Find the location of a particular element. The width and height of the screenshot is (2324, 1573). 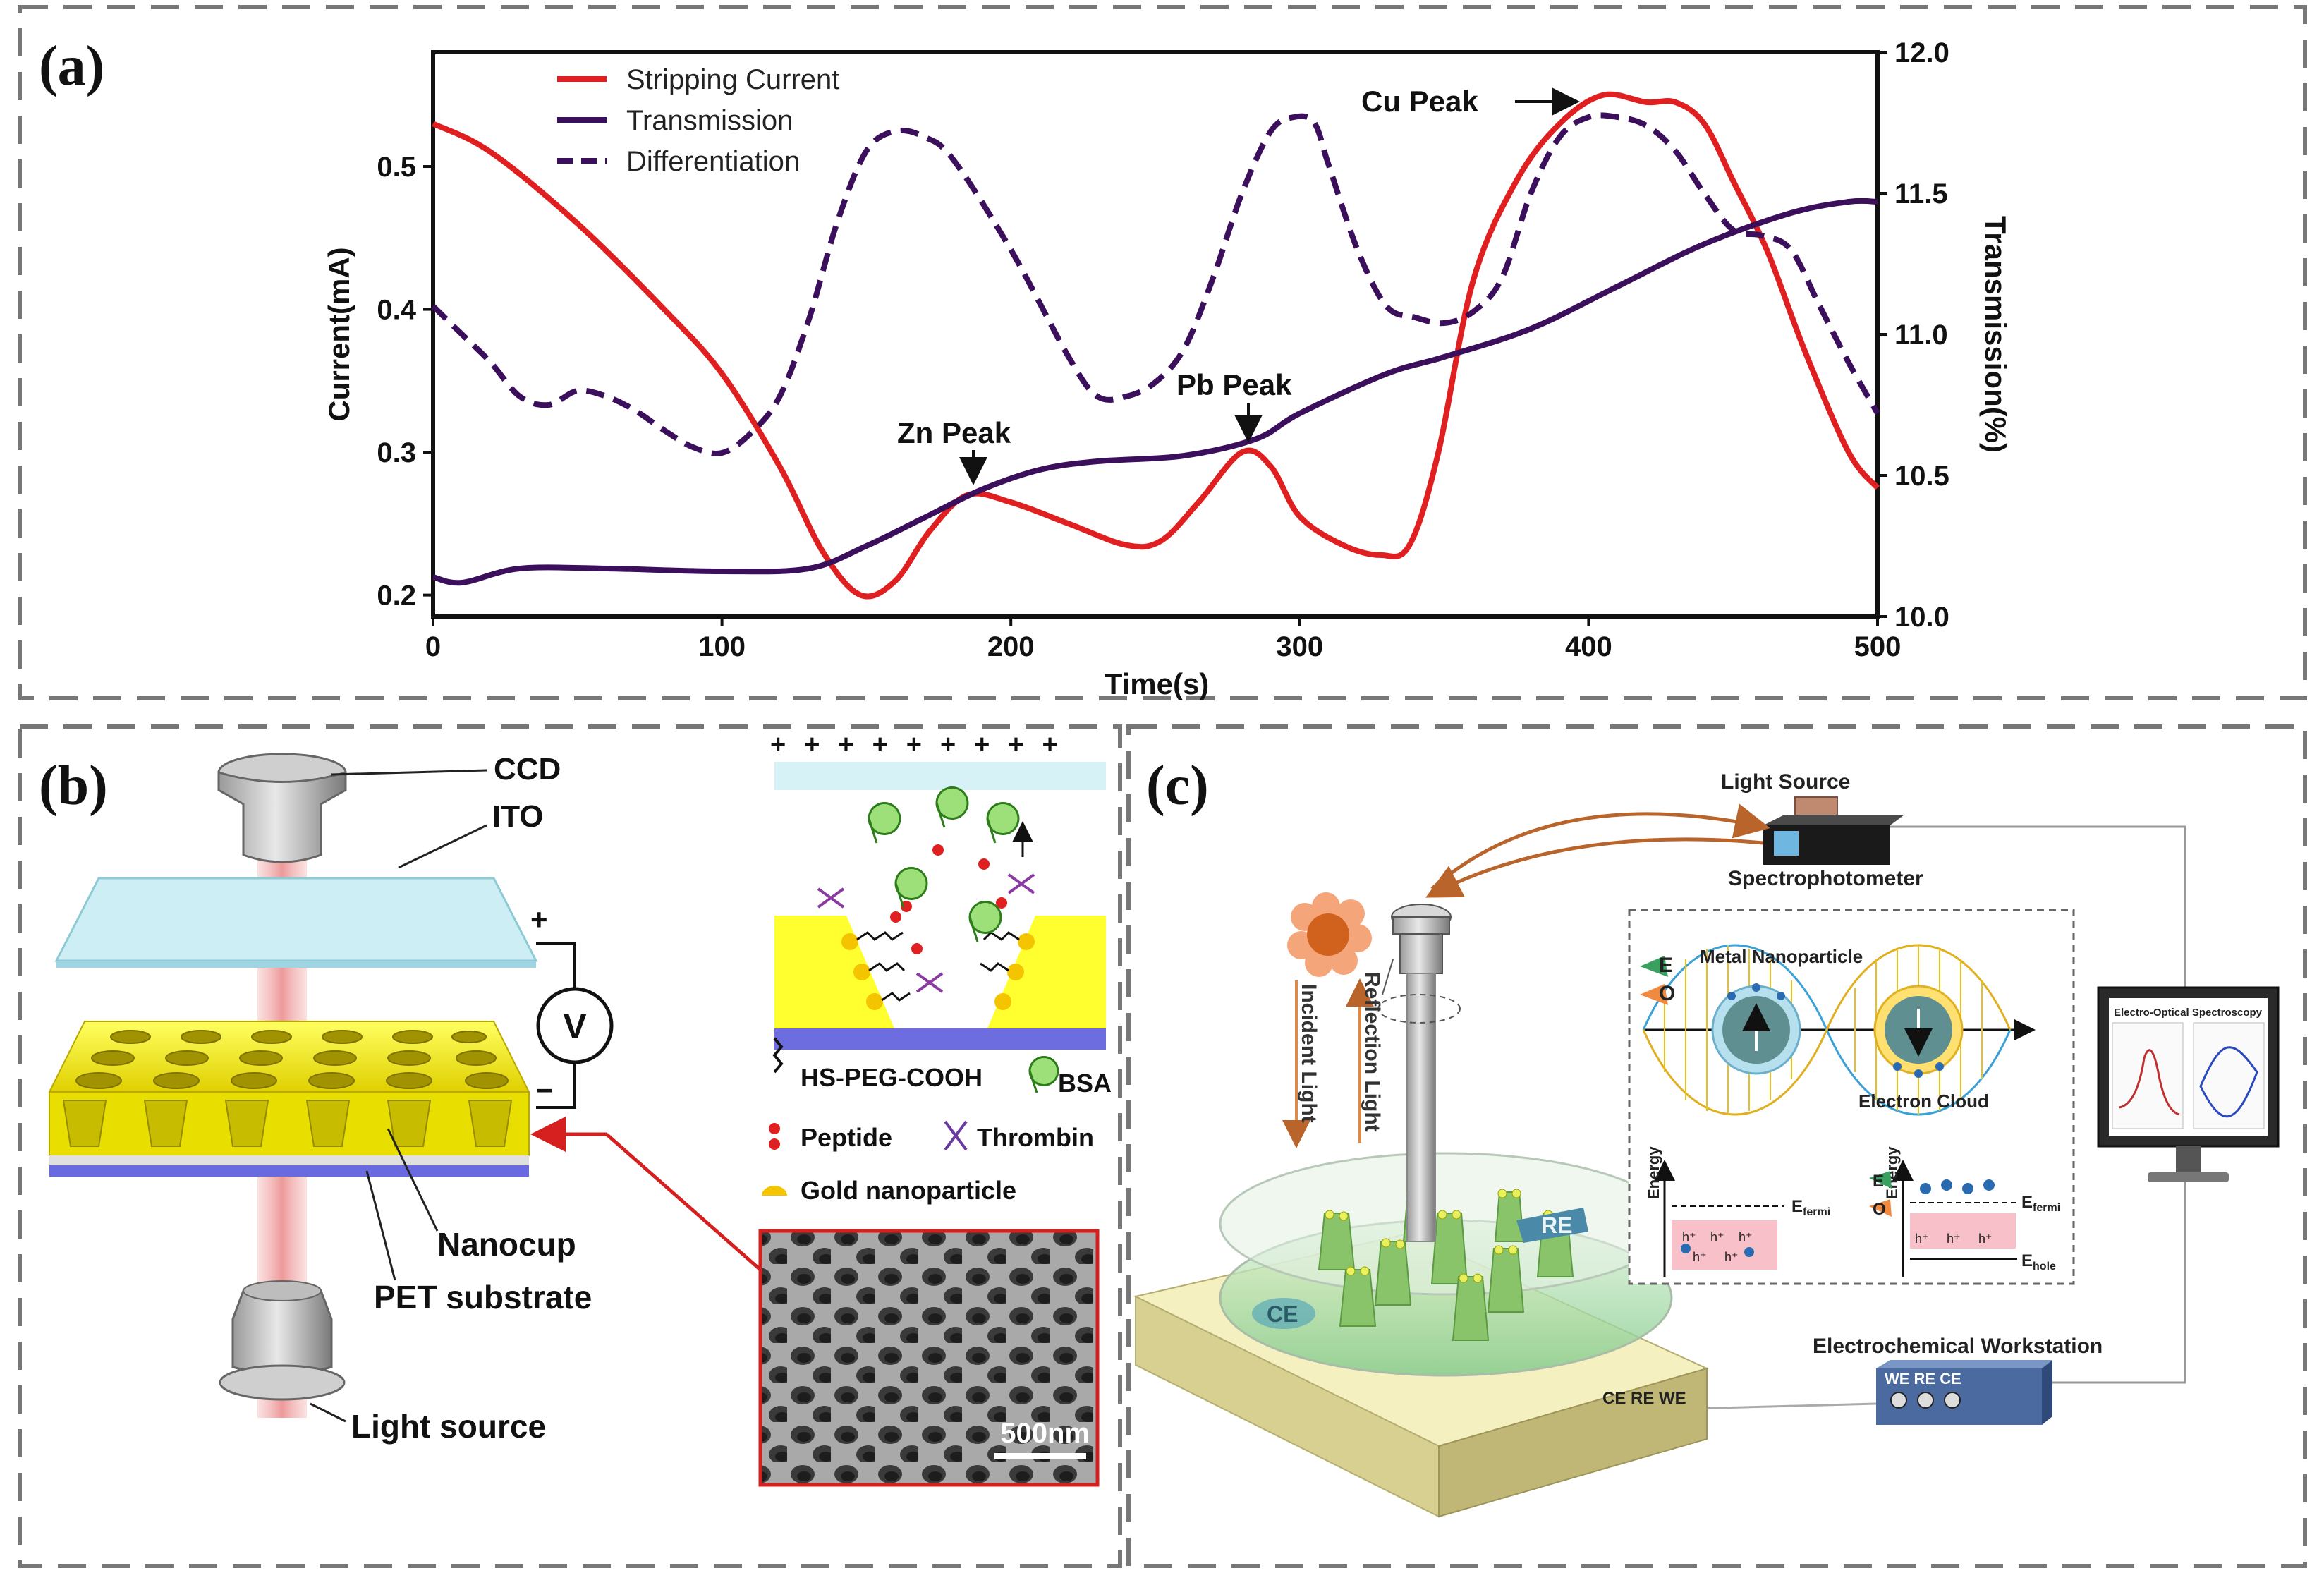

o-field-label-2: O is located at coordinates (1879, 1209).